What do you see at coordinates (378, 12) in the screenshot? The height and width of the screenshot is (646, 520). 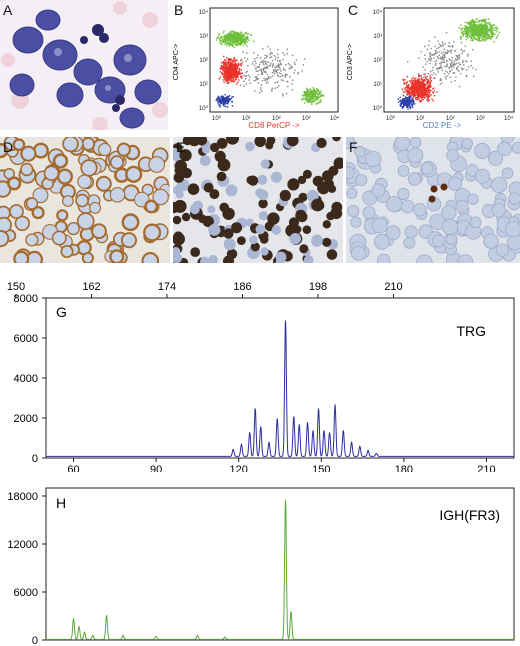 I see `c-ytick: 10⁴` at bounding box center [378, 12].